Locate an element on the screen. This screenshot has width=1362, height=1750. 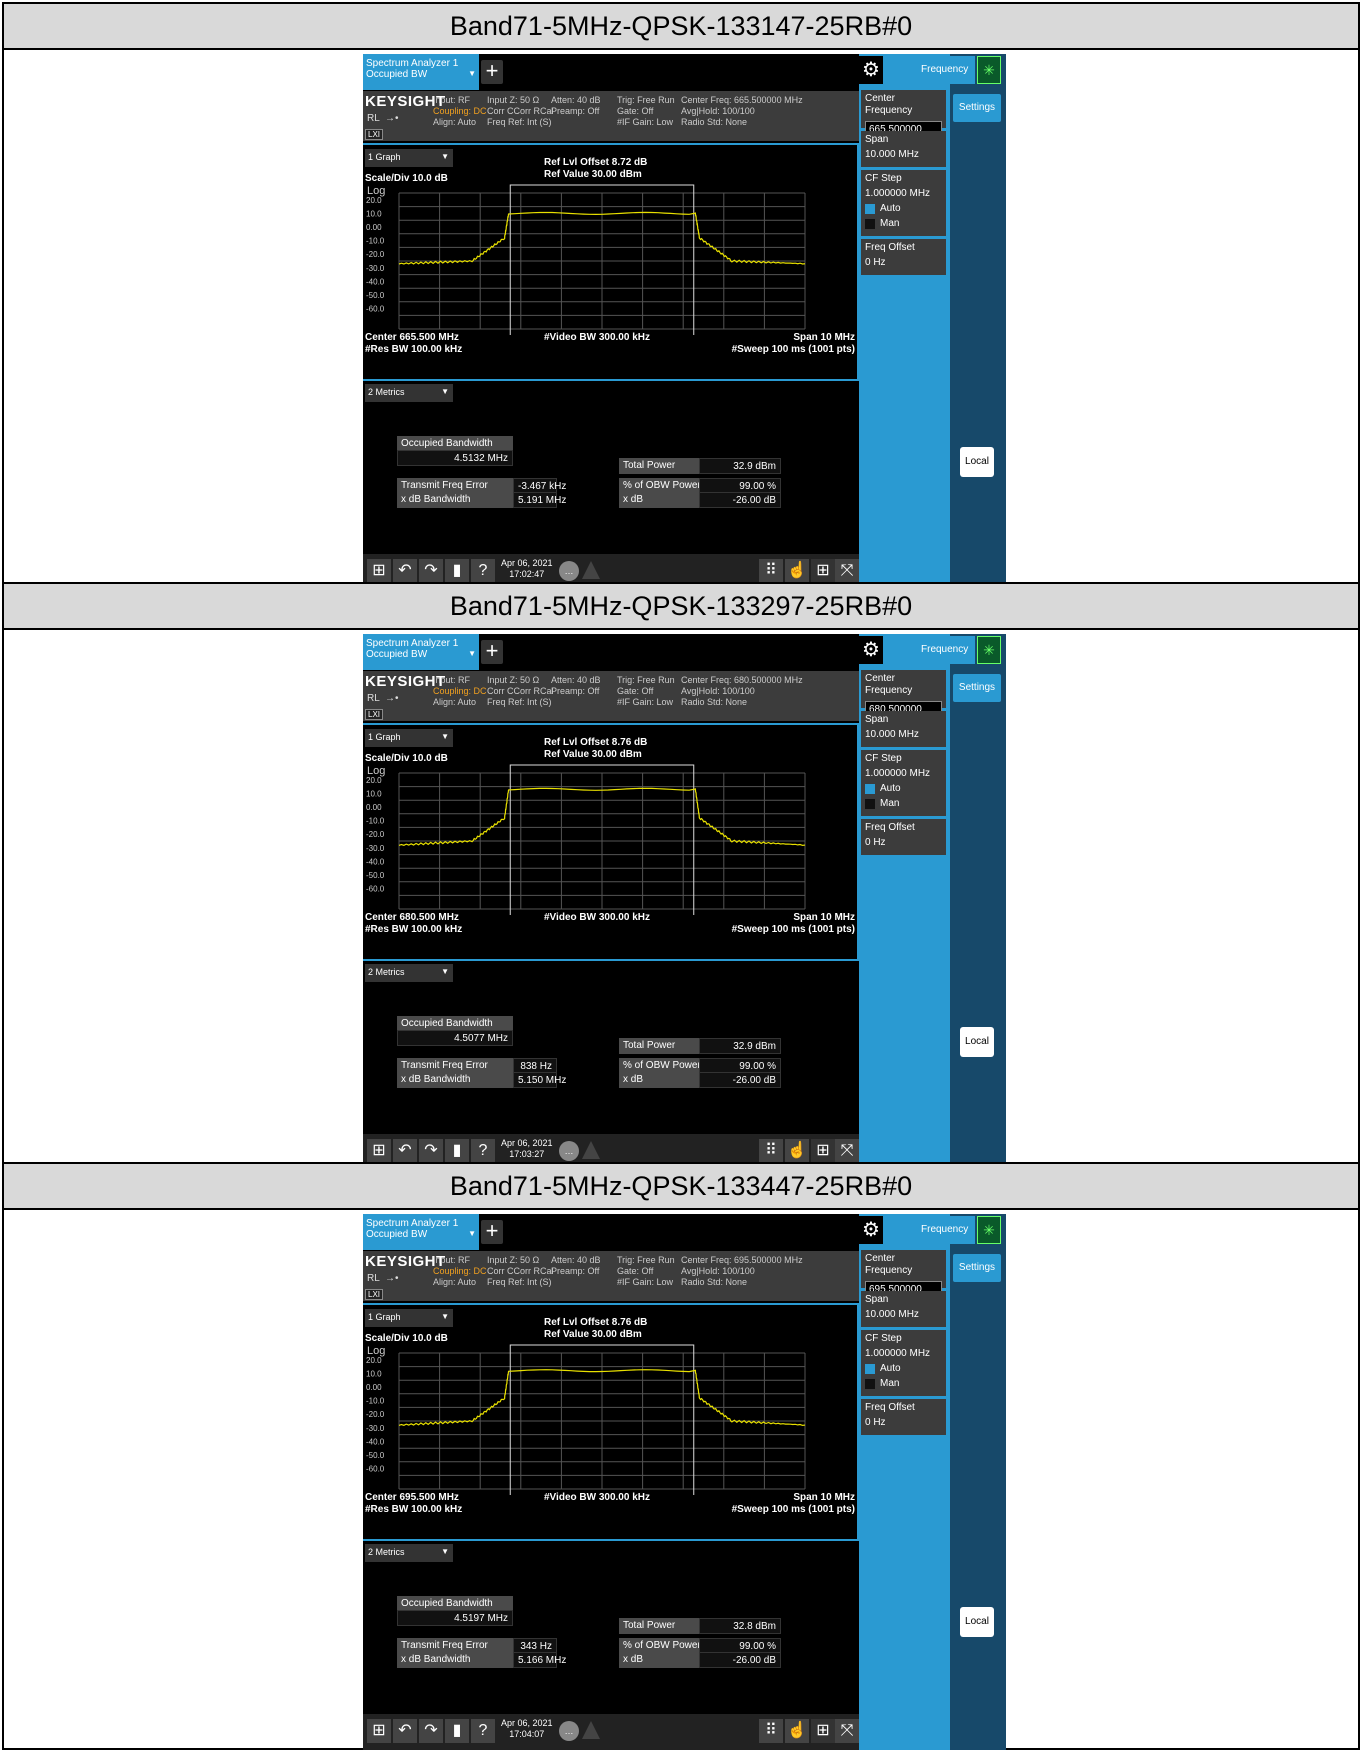
total-power-label: Total Power is located at coordinates (659, 1626).